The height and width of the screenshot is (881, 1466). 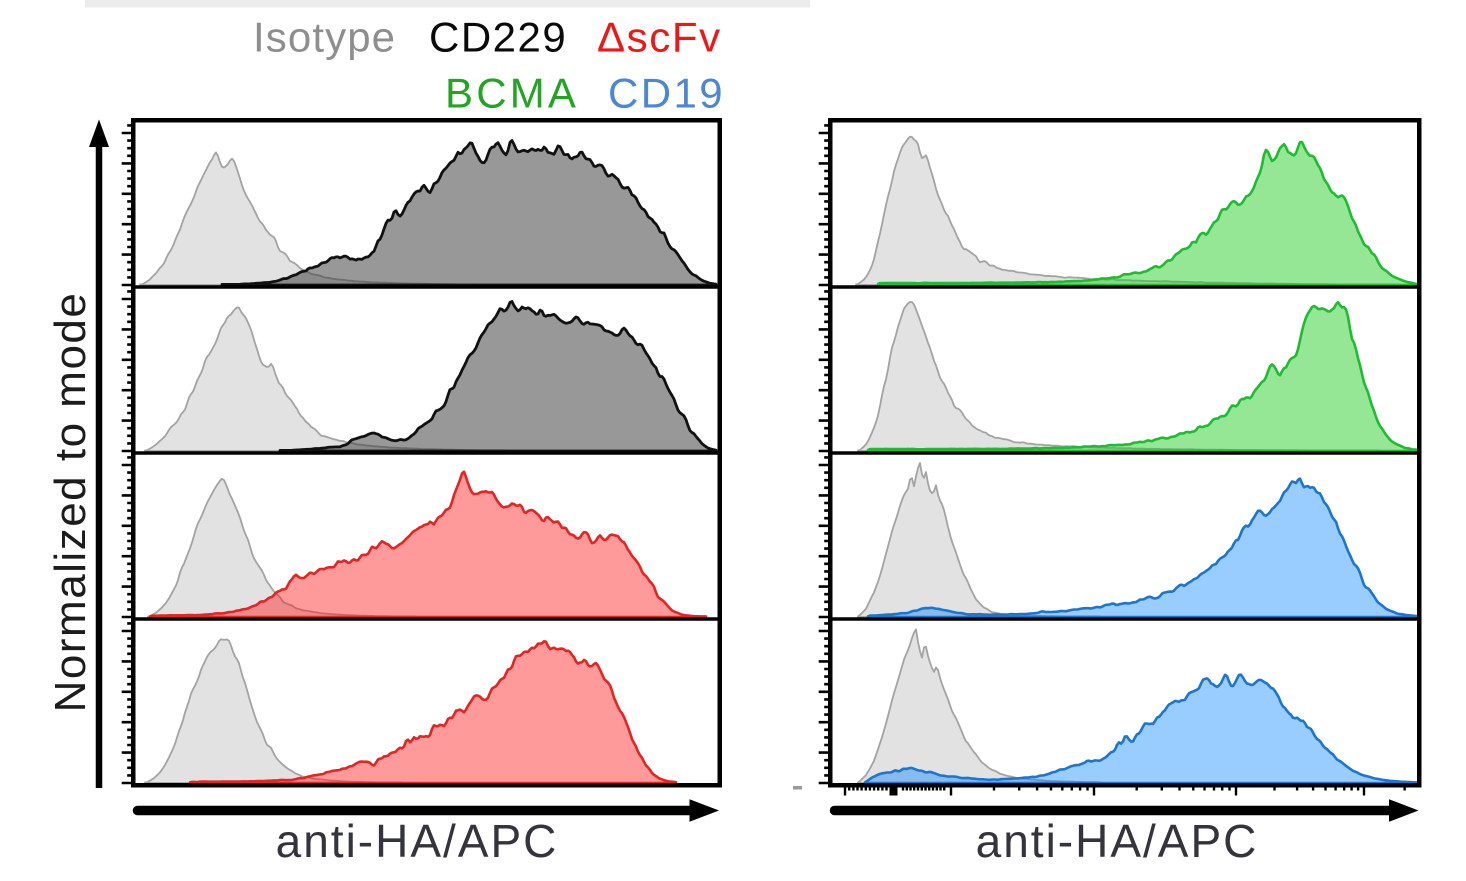 I want to click on svg-text: Normalized to mode, so click(x=70, y=502).